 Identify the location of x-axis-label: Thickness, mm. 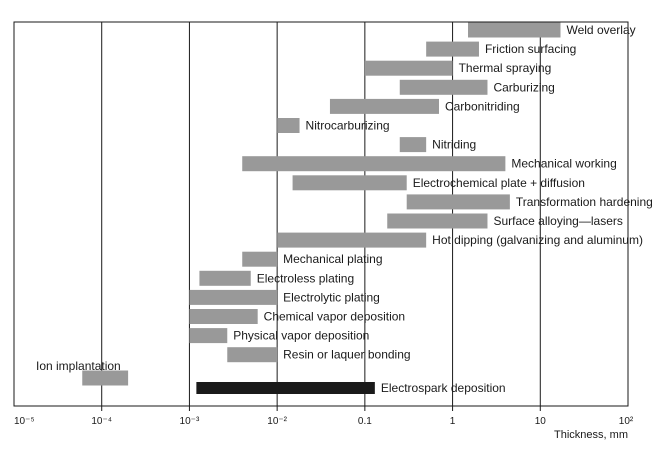
(591, 435).